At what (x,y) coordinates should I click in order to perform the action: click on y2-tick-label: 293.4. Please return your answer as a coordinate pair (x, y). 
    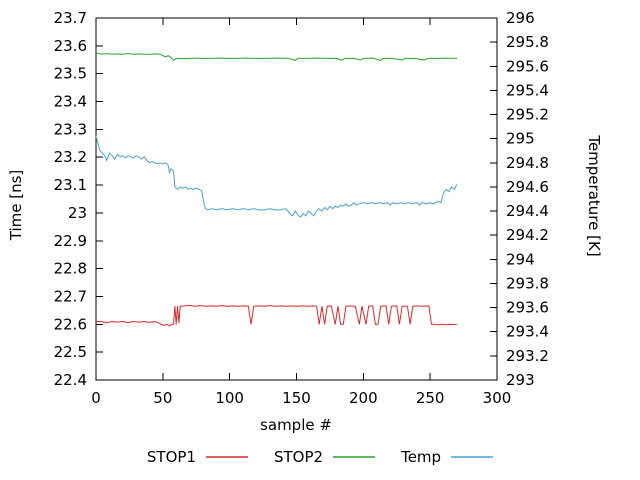
    Looking at the image, I should click on (527, 332).